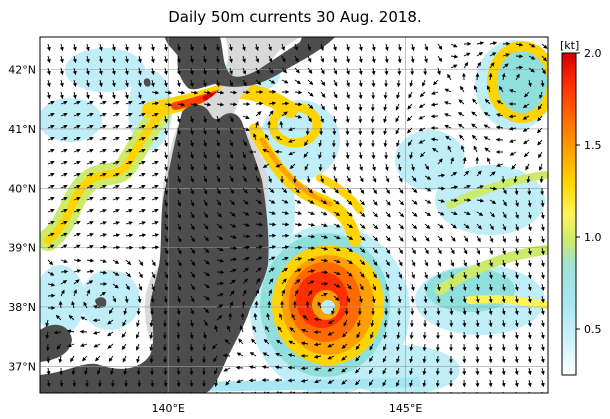 This screenshot has height=419, width=610. What do you see at coordinates (22, 366) in the screenshot?
I see `lat-tick-label: 37°N` at bounding box center [22, 366].